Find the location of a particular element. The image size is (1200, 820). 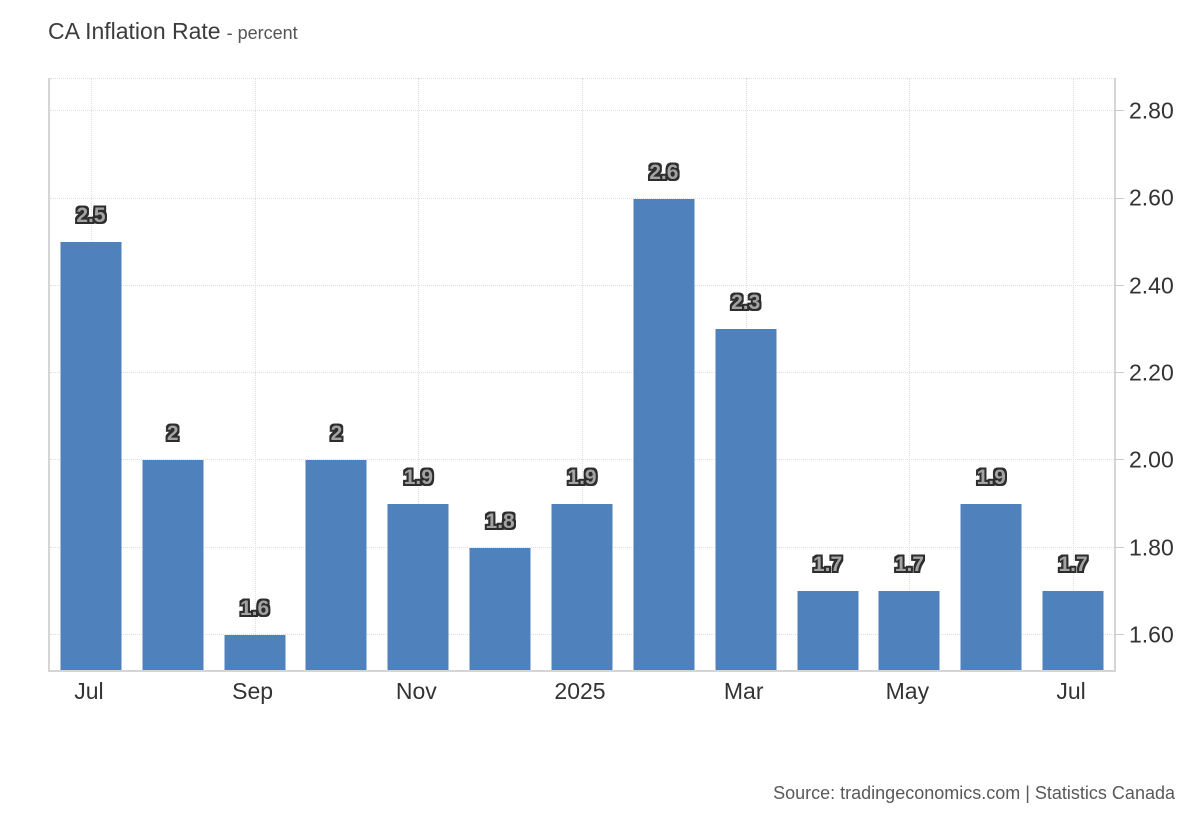

x-gridline-Sep is located at coordinates (255, 374).